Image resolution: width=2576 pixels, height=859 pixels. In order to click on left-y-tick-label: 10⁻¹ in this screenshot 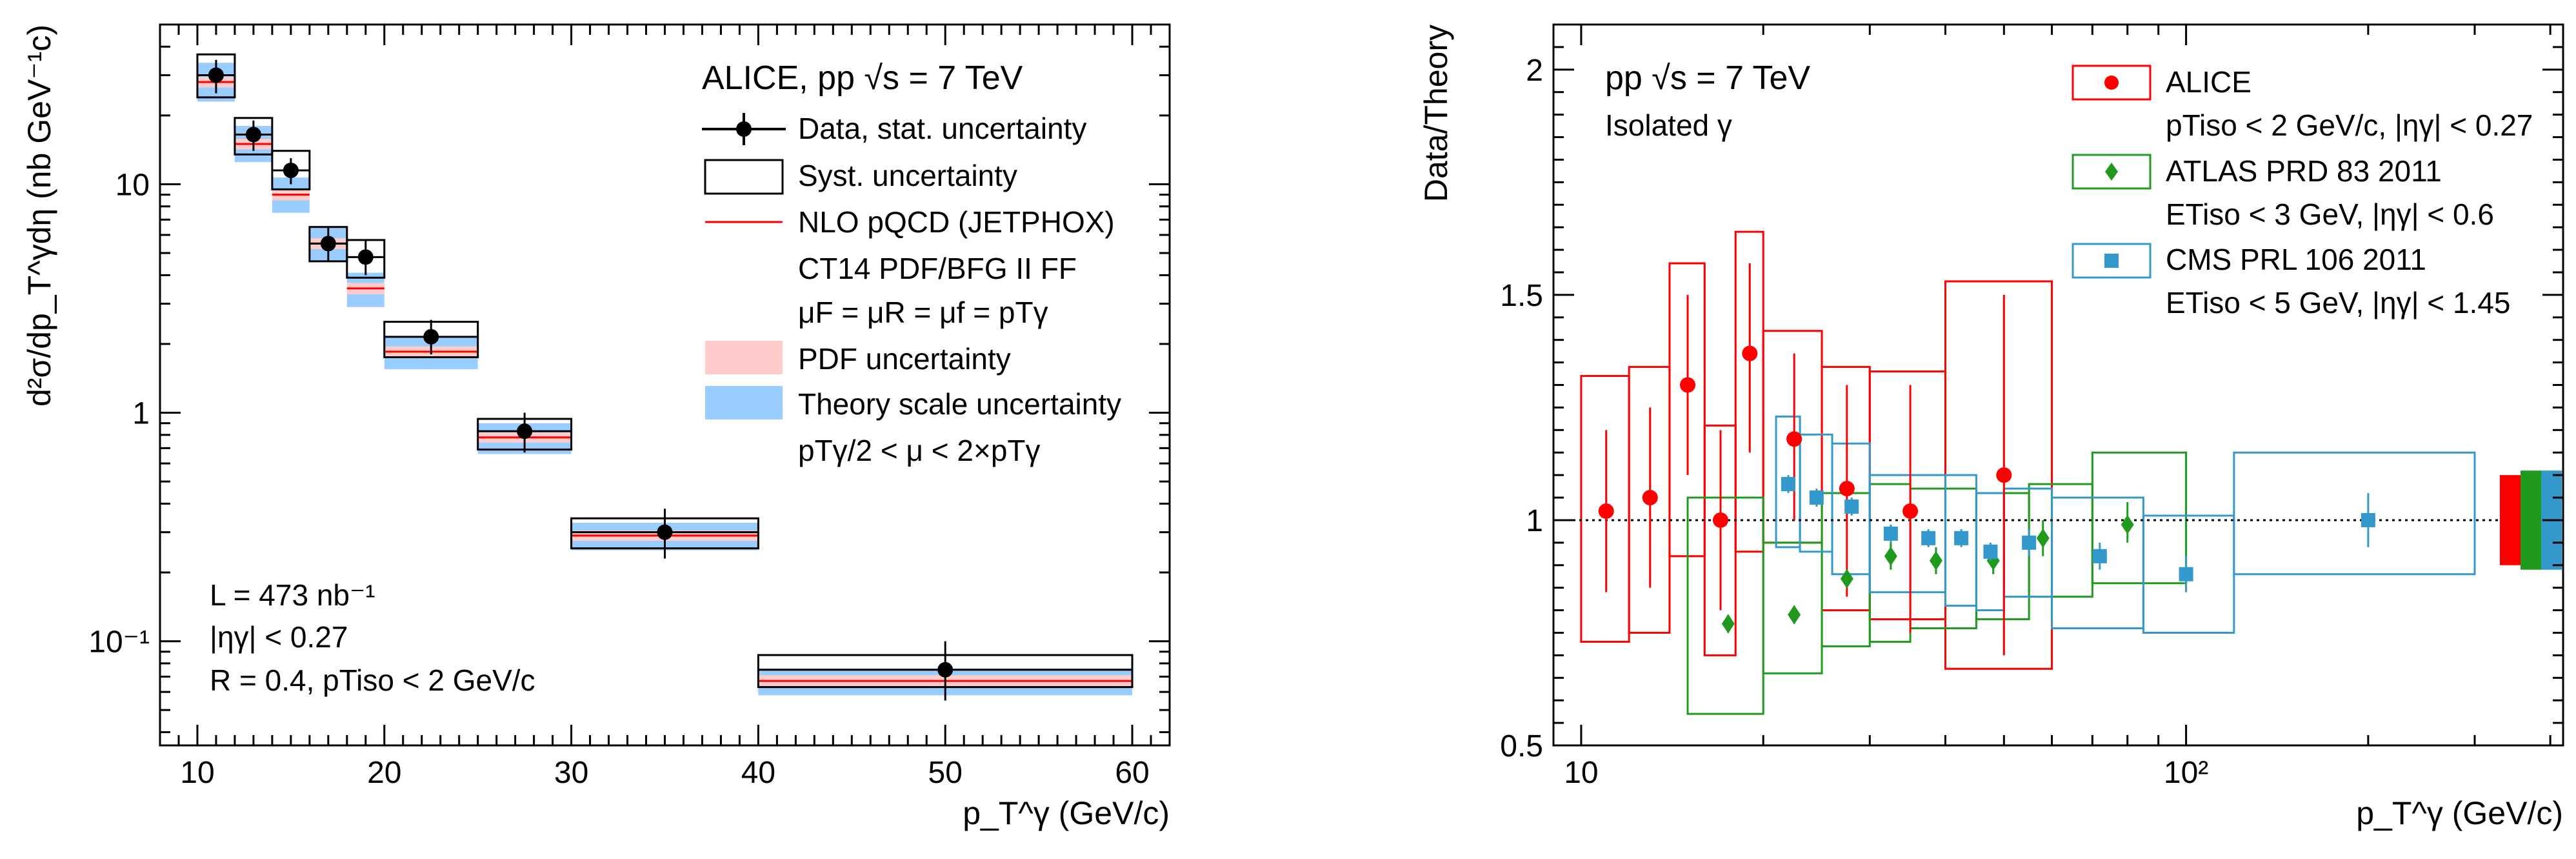, I will do `click(119, 642)`.